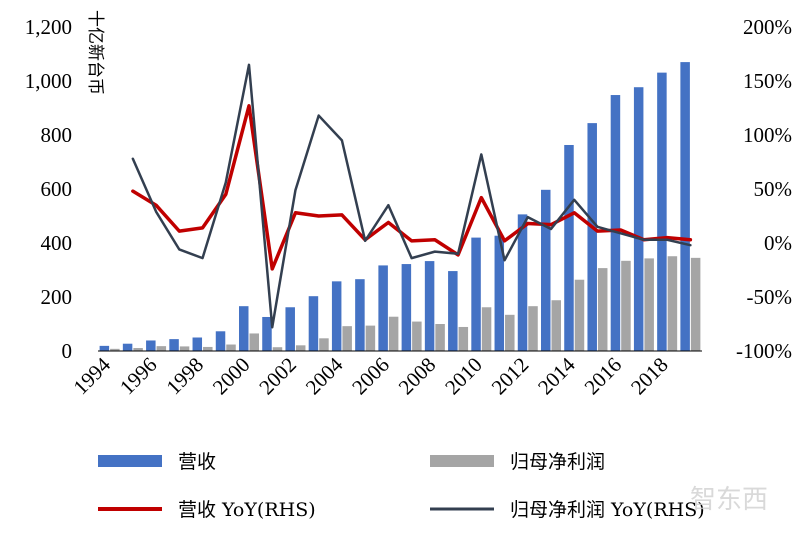  Describe the element at coordinates (440, 337) in the screenshot. I see `net-profit-bar-2008` at that location.